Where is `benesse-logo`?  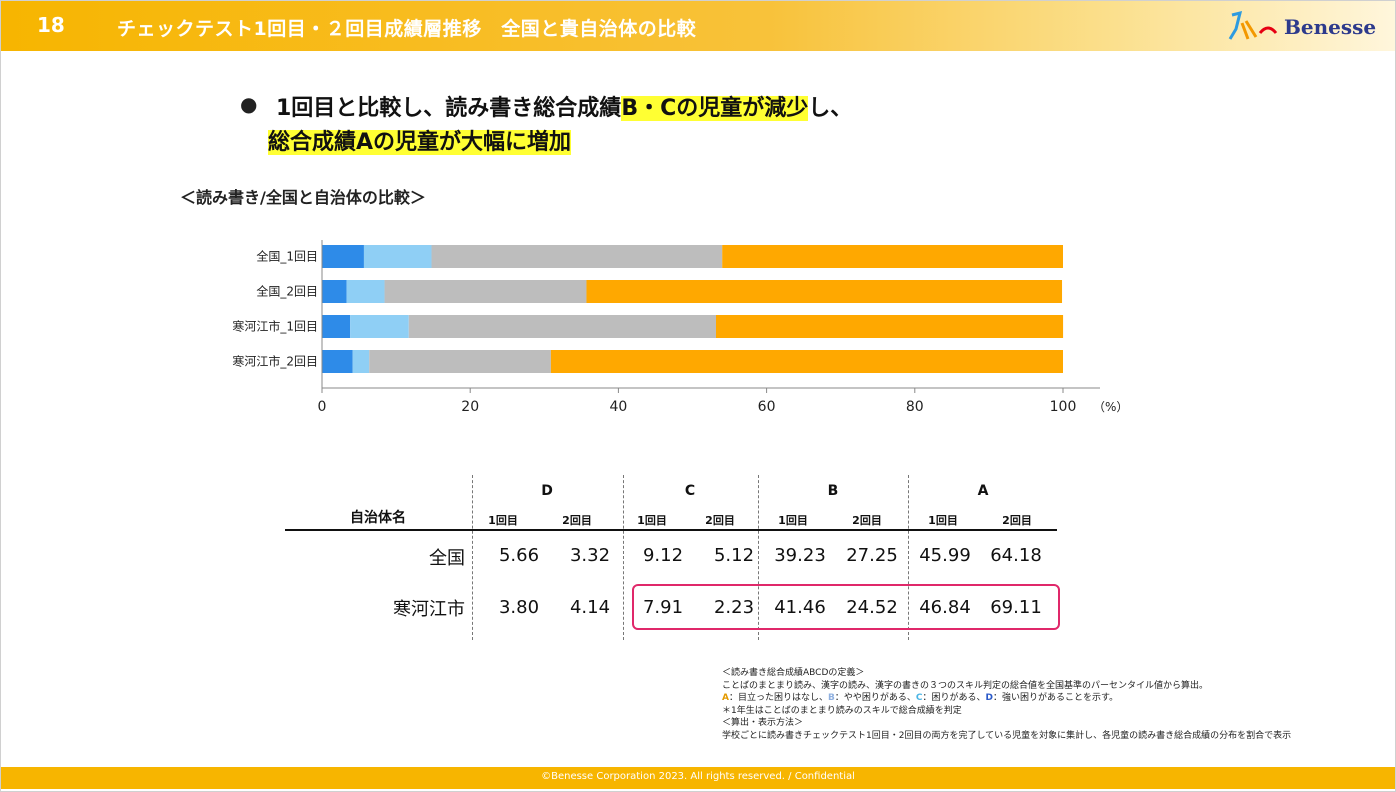
benesse-logo is located at coordinates (1253, 25).